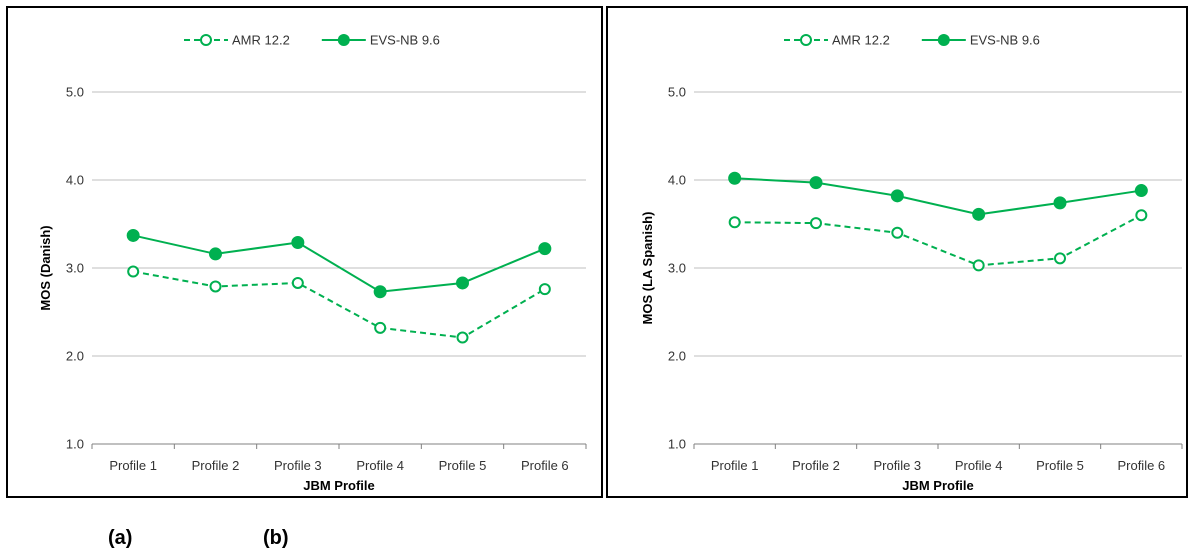 The image size is (1192, 550). What do you see at coordinates (120, 538) in the screenshot?
I see `sublabel-a: (a)` at bounding box center [120, 538].